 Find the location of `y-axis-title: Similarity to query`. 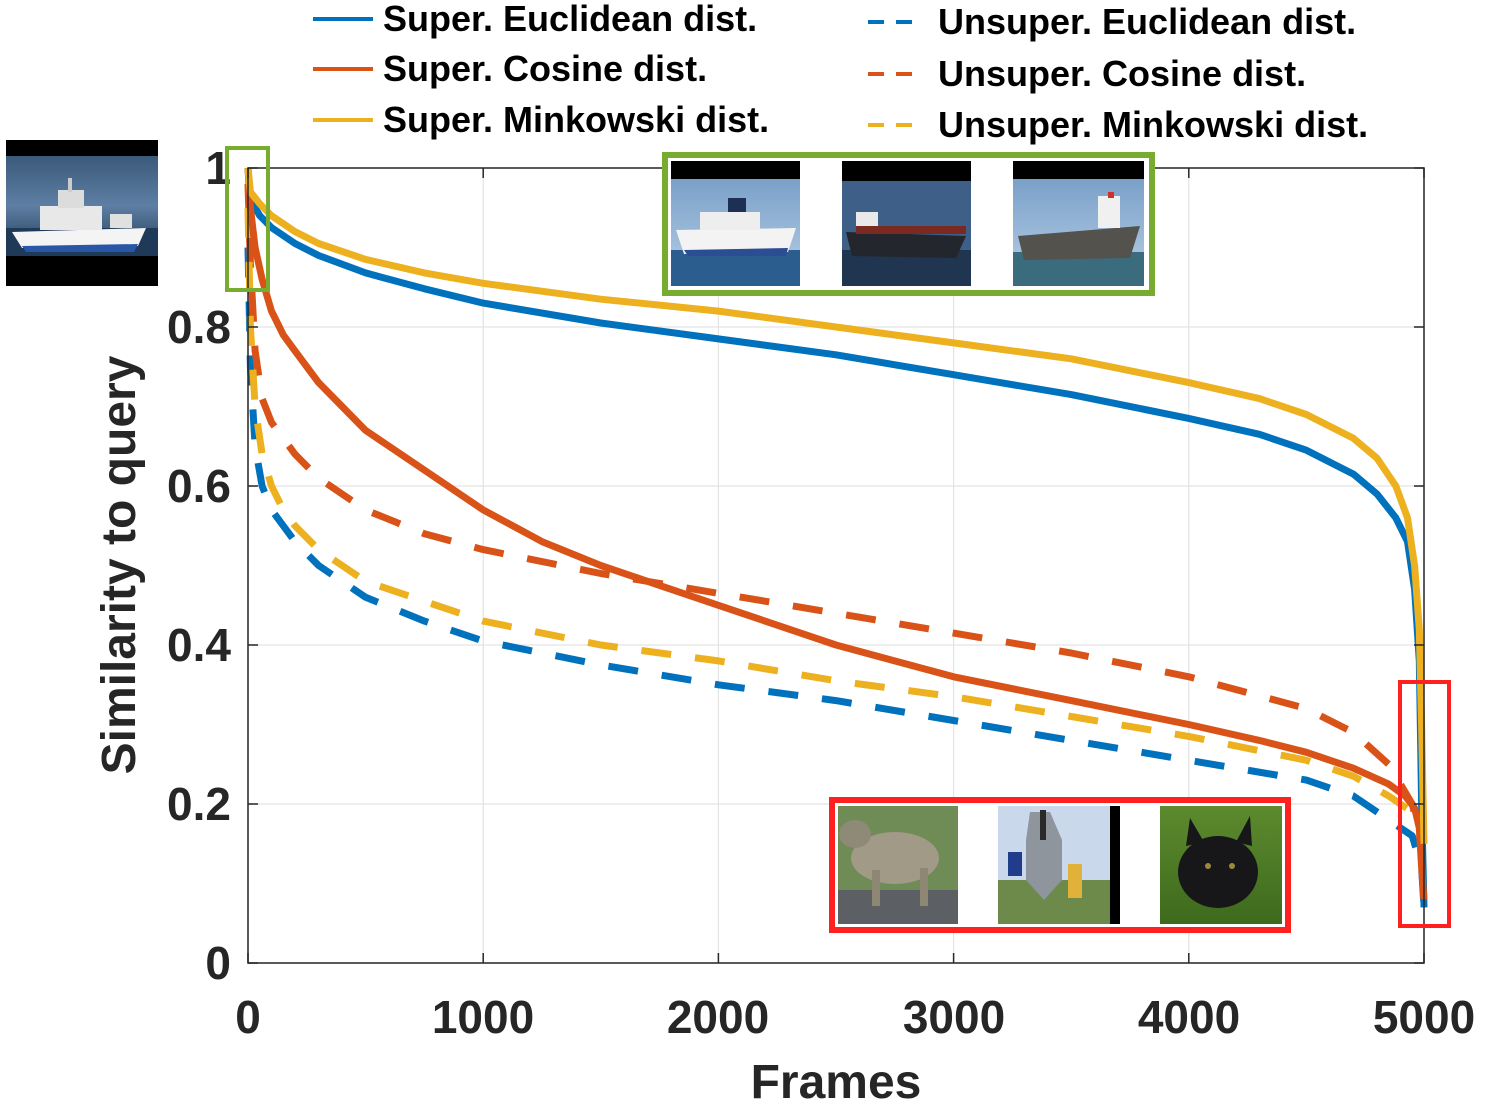

y-axis-title: Similarity to query is located at coordinates (119, 564).